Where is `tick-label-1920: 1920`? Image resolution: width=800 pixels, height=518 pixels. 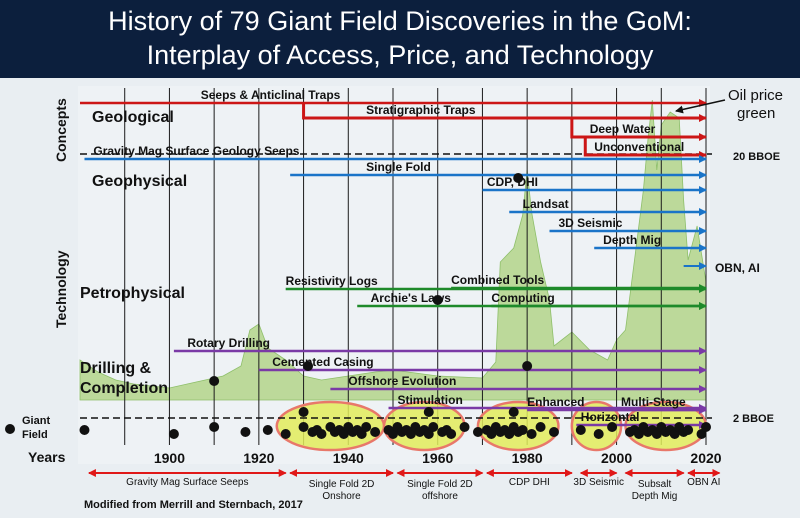 tick-label-1920: 1920 is located at coordinates (258, 458).